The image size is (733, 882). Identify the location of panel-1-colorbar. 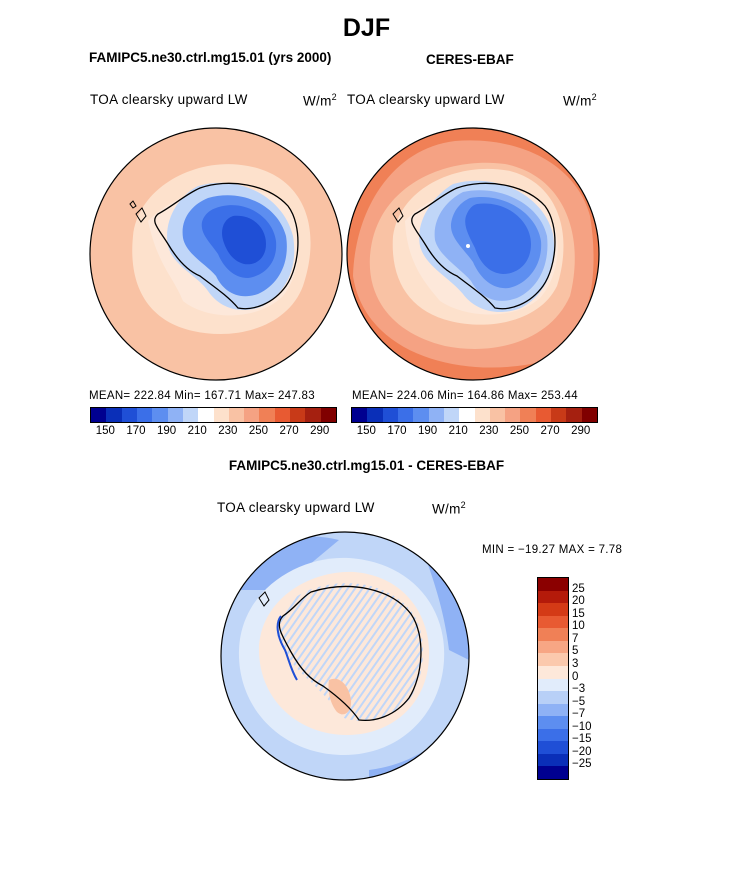
(213, 415).